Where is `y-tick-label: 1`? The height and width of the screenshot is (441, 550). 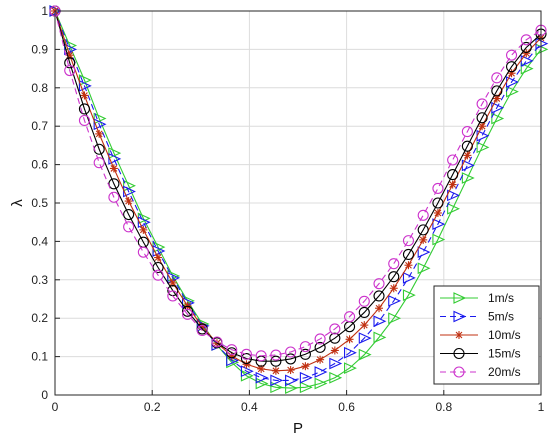 y-tick-label: 1 is located at coordinates (44, 11).